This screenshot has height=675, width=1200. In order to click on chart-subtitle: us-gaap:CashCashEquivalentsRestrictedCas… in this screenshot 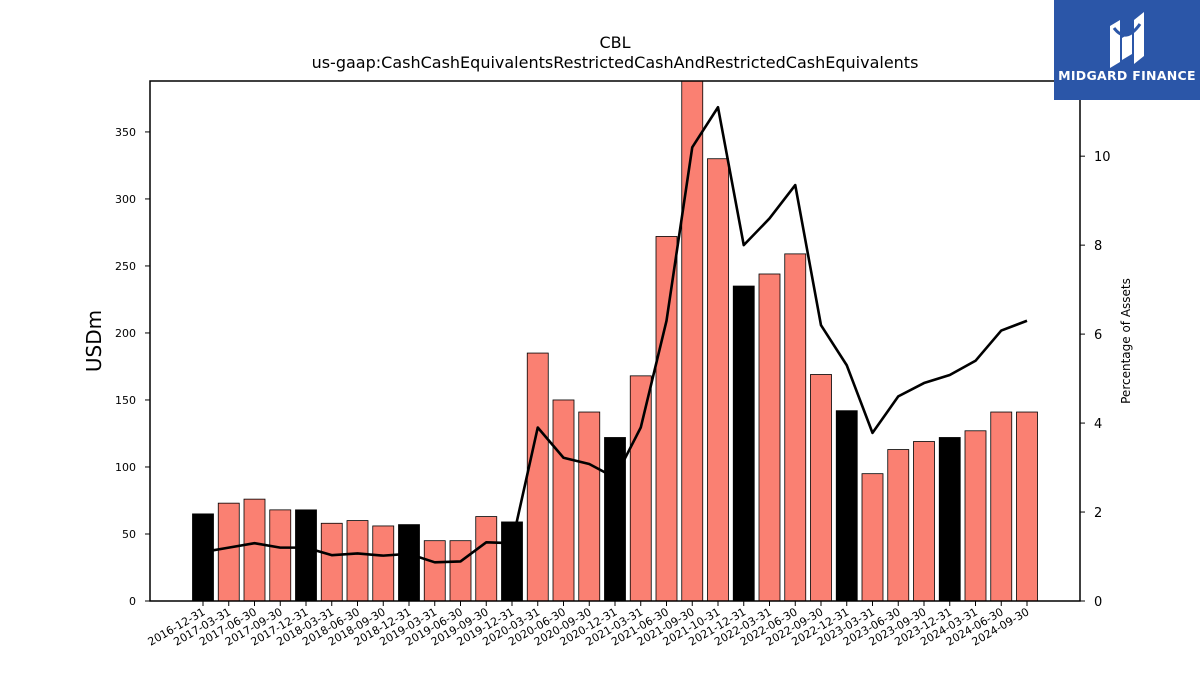, I will do `click(615, 62)`.